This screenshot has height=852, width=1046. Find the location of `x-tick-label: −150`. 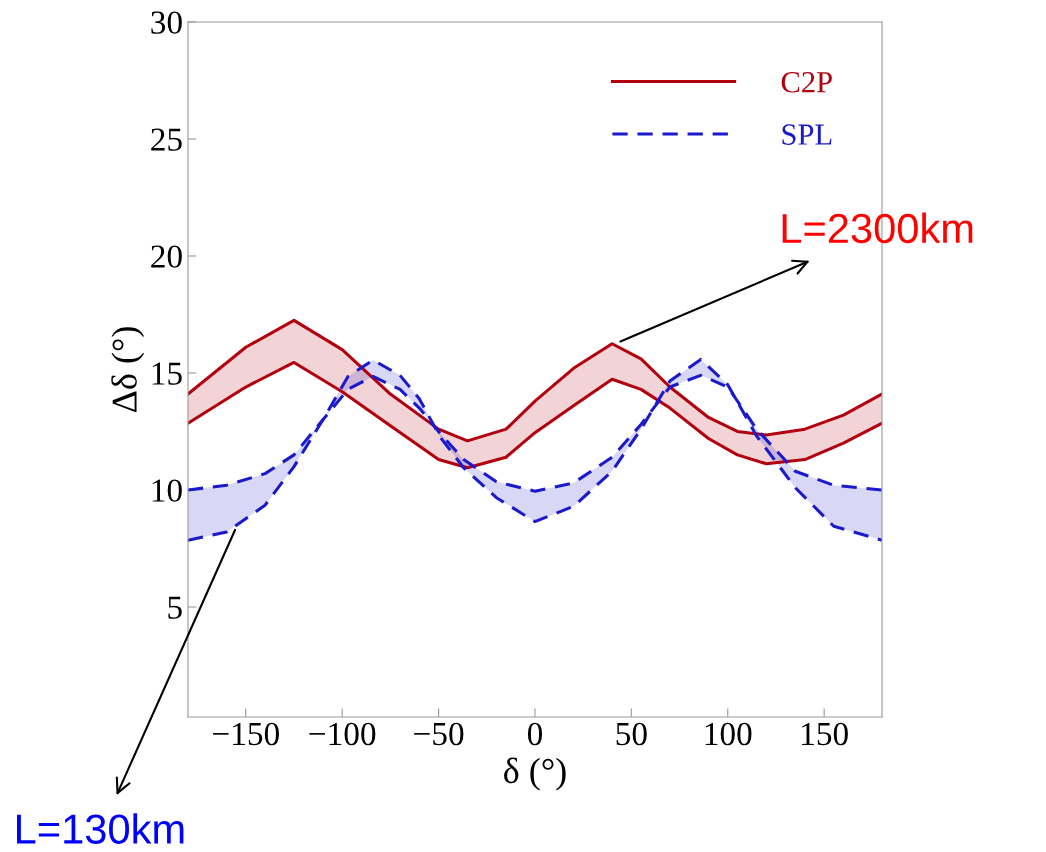

x-tick-label: −150 is located at coordinates (246, 734).